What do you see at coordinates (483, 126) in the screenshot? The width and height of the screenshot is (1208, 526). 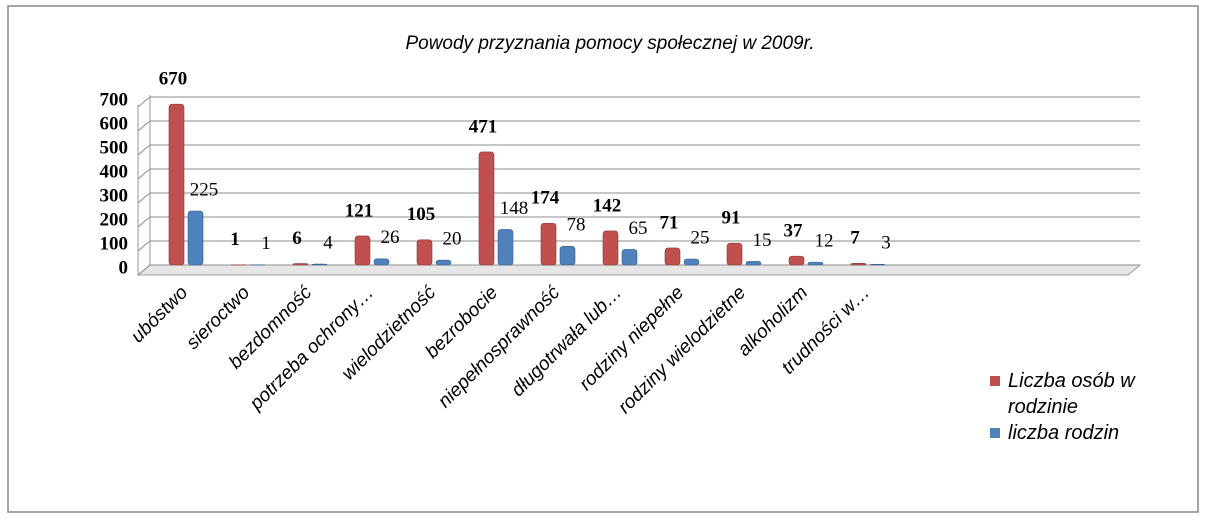 I see `data-label: 471` at bounding box center [483, 126].